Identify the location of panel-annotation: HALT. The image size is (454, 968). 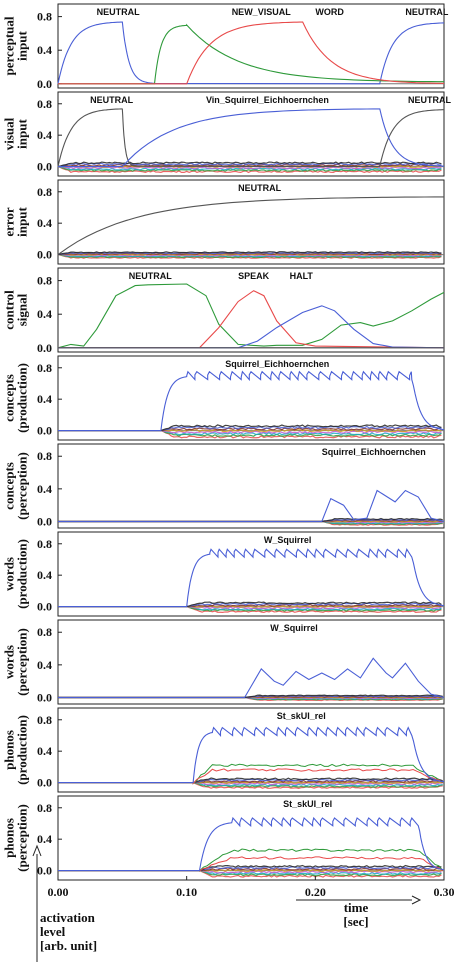
(302, 276).